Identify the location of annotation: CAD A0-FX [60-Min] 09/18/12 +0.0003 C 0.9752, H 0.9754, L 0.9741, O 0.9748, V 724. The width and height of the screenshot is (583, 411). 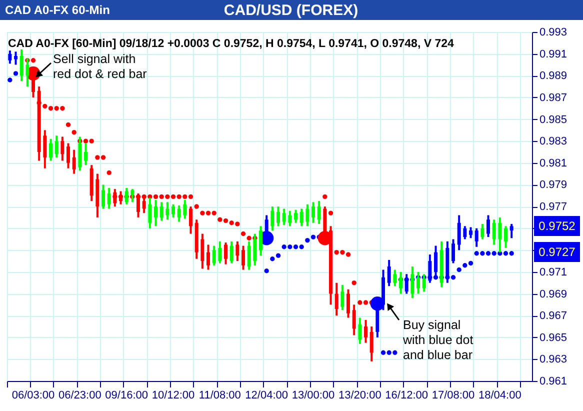
(231, 44).